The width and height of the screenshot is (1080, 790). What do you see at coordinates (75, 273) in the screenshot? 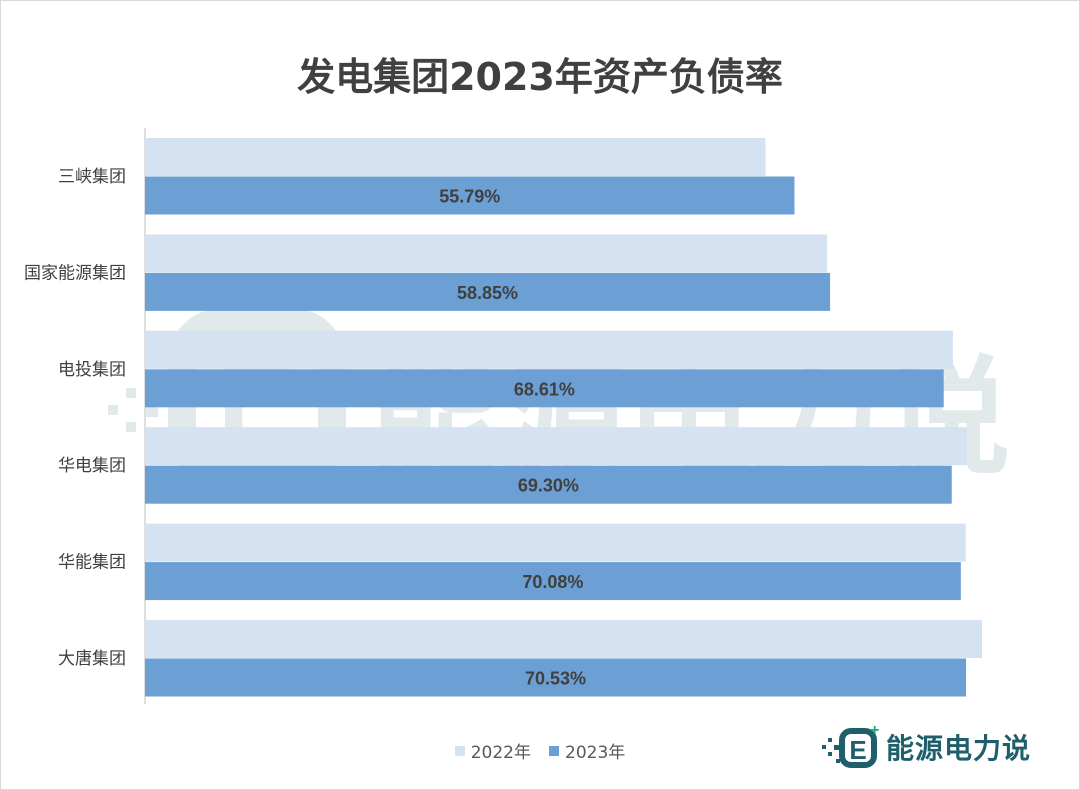
I see `category-label-1: 国家能源集团` at bounding box center [75, 273].